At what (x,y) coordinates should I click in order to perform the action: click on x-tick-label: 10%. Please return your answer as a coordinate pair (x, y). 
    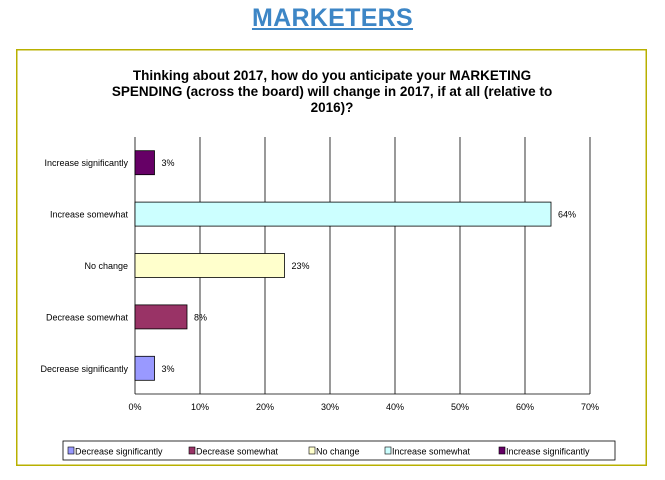
    Looking at the image, I should click on (200, 407).